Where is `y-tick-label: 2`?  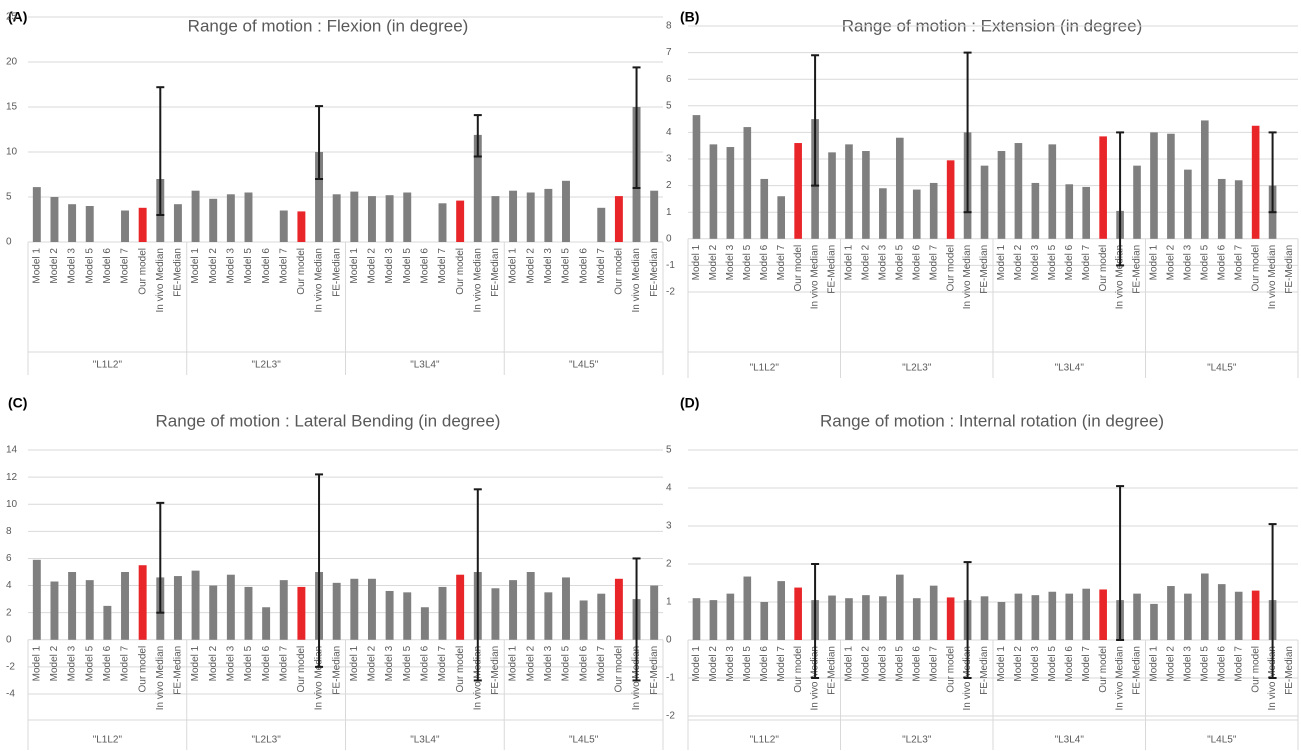 y-tick-label: 2 is located at coordinates (669, 185).